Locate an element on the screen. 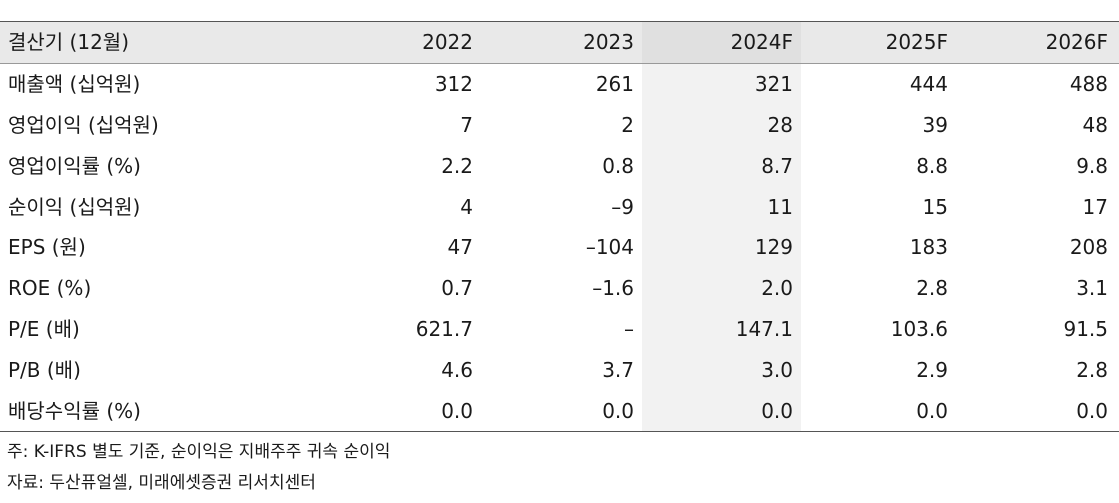 This screenshot has width=1119, height=503. cell-2023: 261 is located at coordinates (614, 84).